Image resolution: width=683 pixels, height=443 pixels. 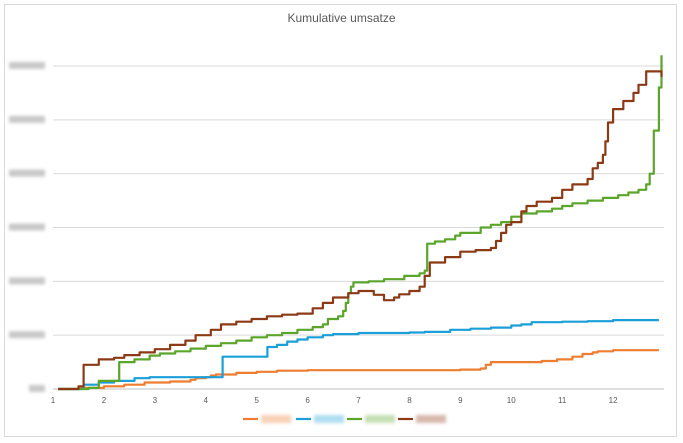 What do you see at coordinates (206, 400) in the screenshot?
I see `x-tick-label: 4` at bounding box center [206, 400].